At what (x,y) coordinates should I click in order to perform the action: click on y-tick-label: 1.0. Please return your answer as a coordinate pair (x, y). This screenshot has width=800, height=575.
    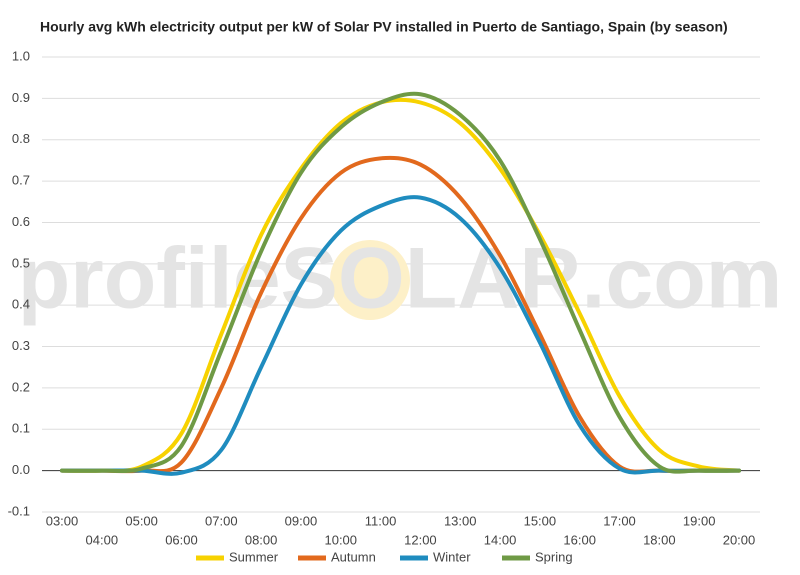
    Looking at the image, I should click on (21, 55).